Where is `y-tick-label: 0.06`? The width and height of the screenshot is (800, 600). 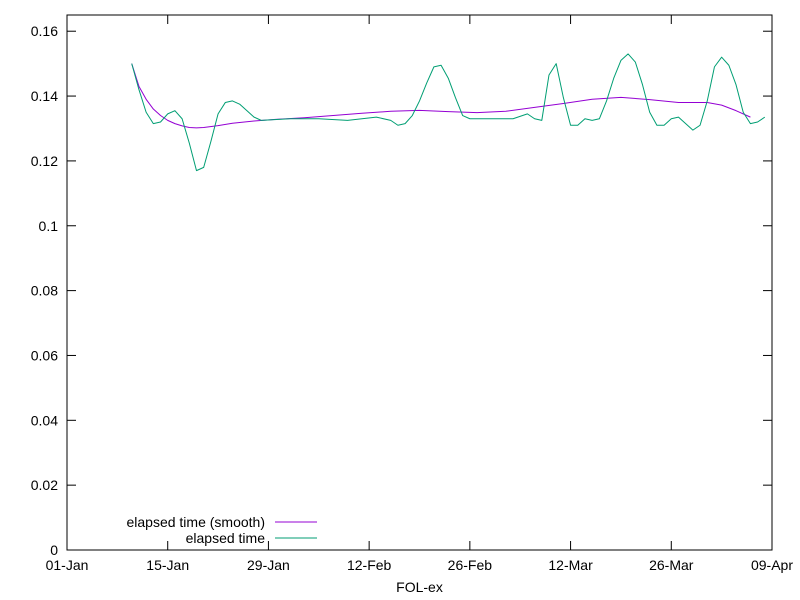
y-tick-label: 0.06 is located at coordinates (44, 355).